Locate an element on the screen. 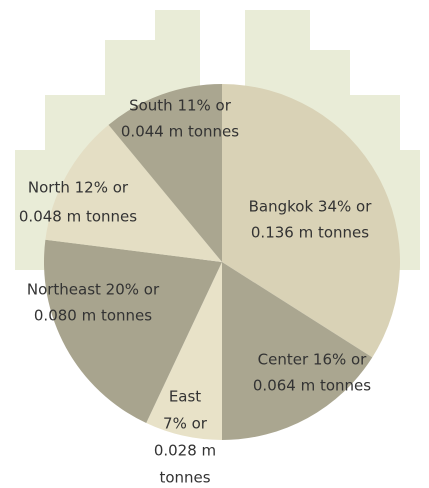  data-label: 0.064 m tonnes is located at coordinates (312, 386).